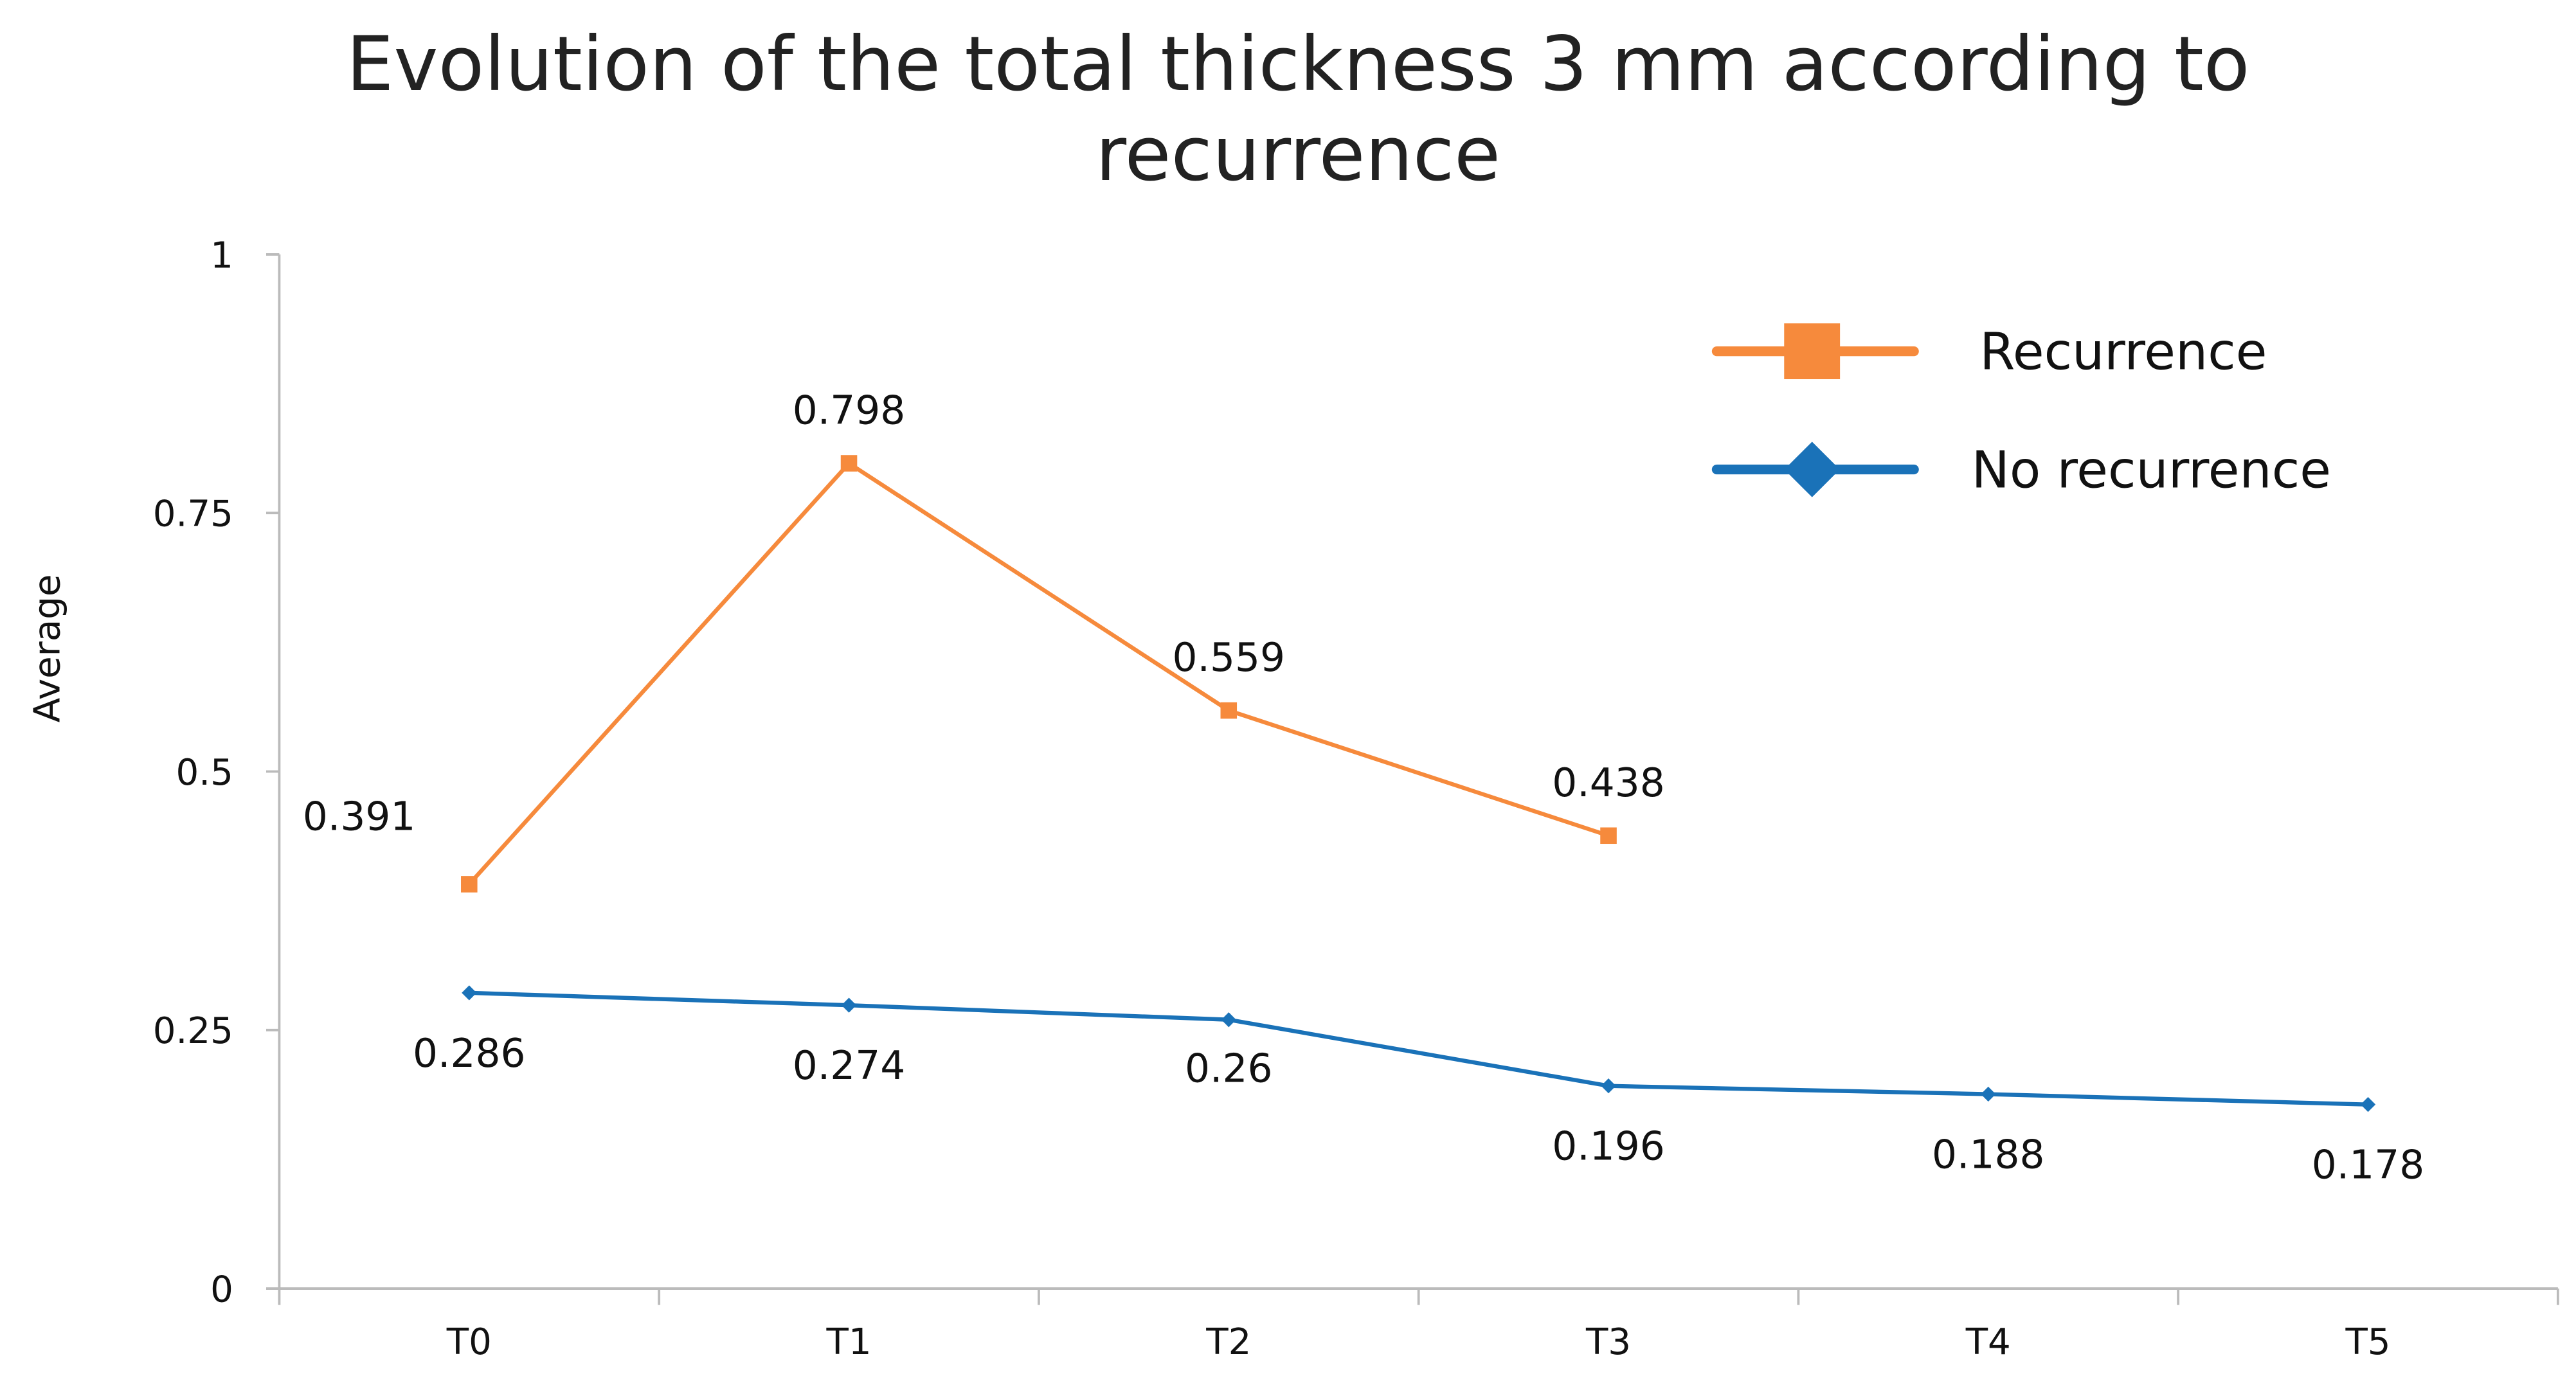  I want to click on x-tick-label: T5, so click(2367, 1342).